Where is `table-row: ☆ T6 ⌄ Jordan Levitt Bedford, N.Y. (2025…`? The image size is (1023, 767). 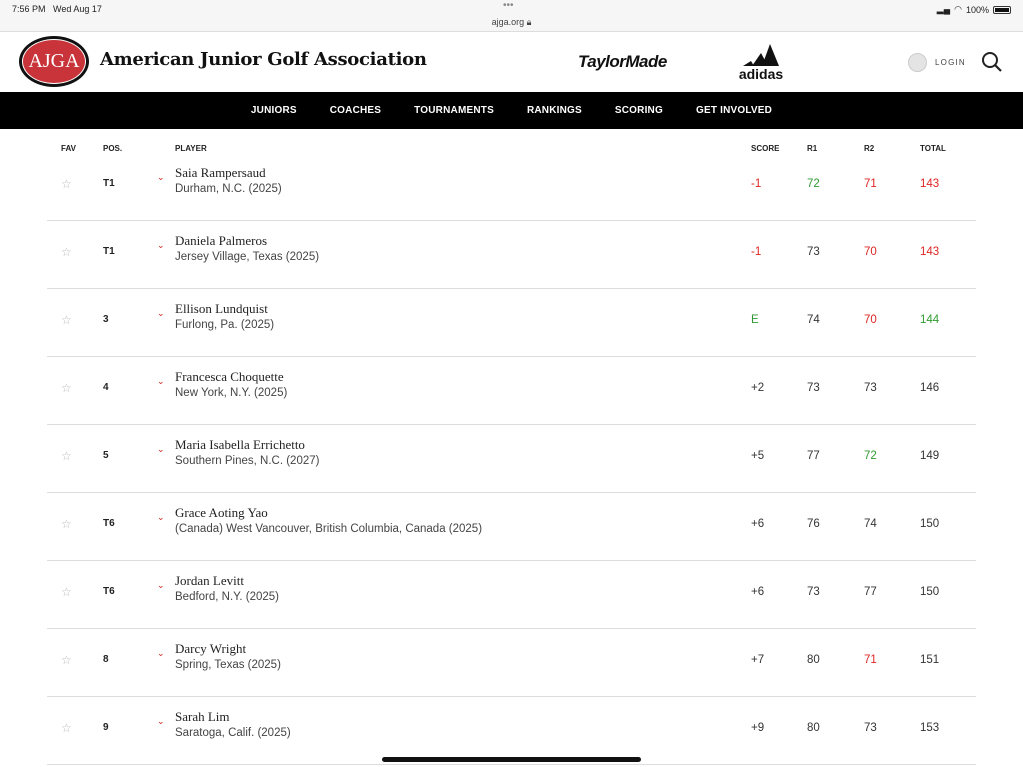
table-row: ☆ T6 ⌄ Jordan Levitt Bedford, N.Y. (2025… is located at coordinates (511, 595).